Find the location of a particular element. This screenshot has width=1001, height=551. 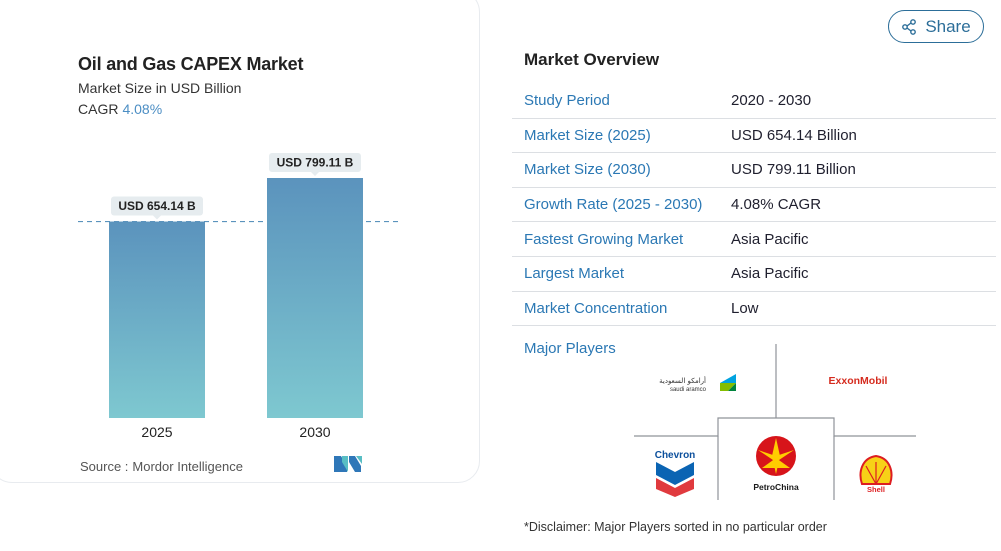

bar-2025 is located at coordinates (157, 319).